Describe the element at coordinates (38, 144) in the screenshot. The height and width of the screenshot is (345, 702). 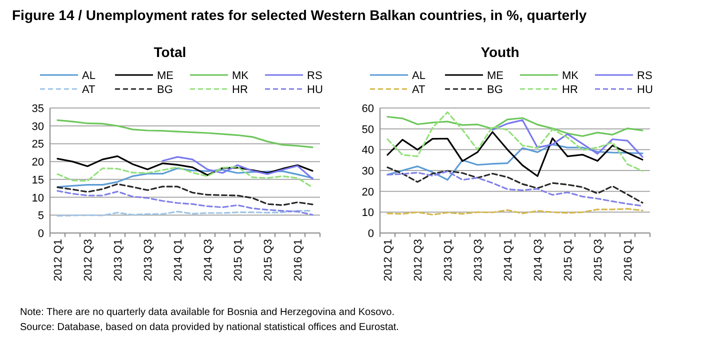
I see `y-tick-label: 25` at that location.